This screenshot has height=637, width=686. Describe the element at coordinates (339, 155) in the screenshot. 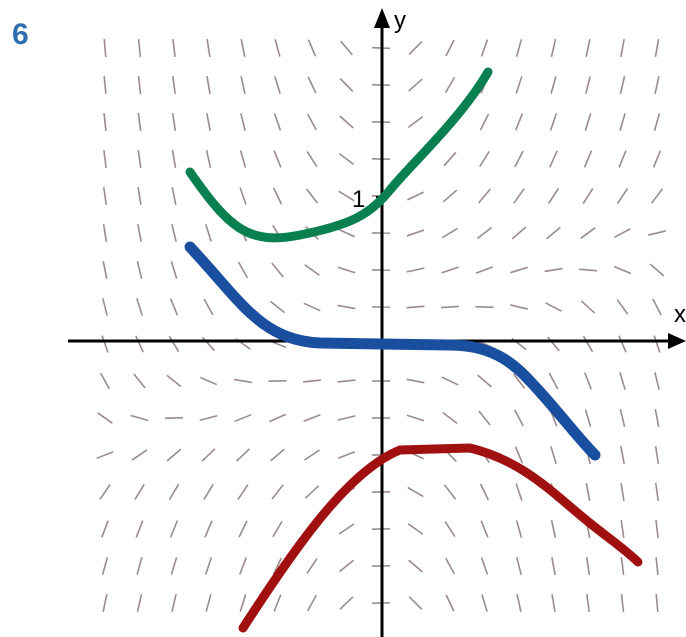

I see `green-curve` at that location.